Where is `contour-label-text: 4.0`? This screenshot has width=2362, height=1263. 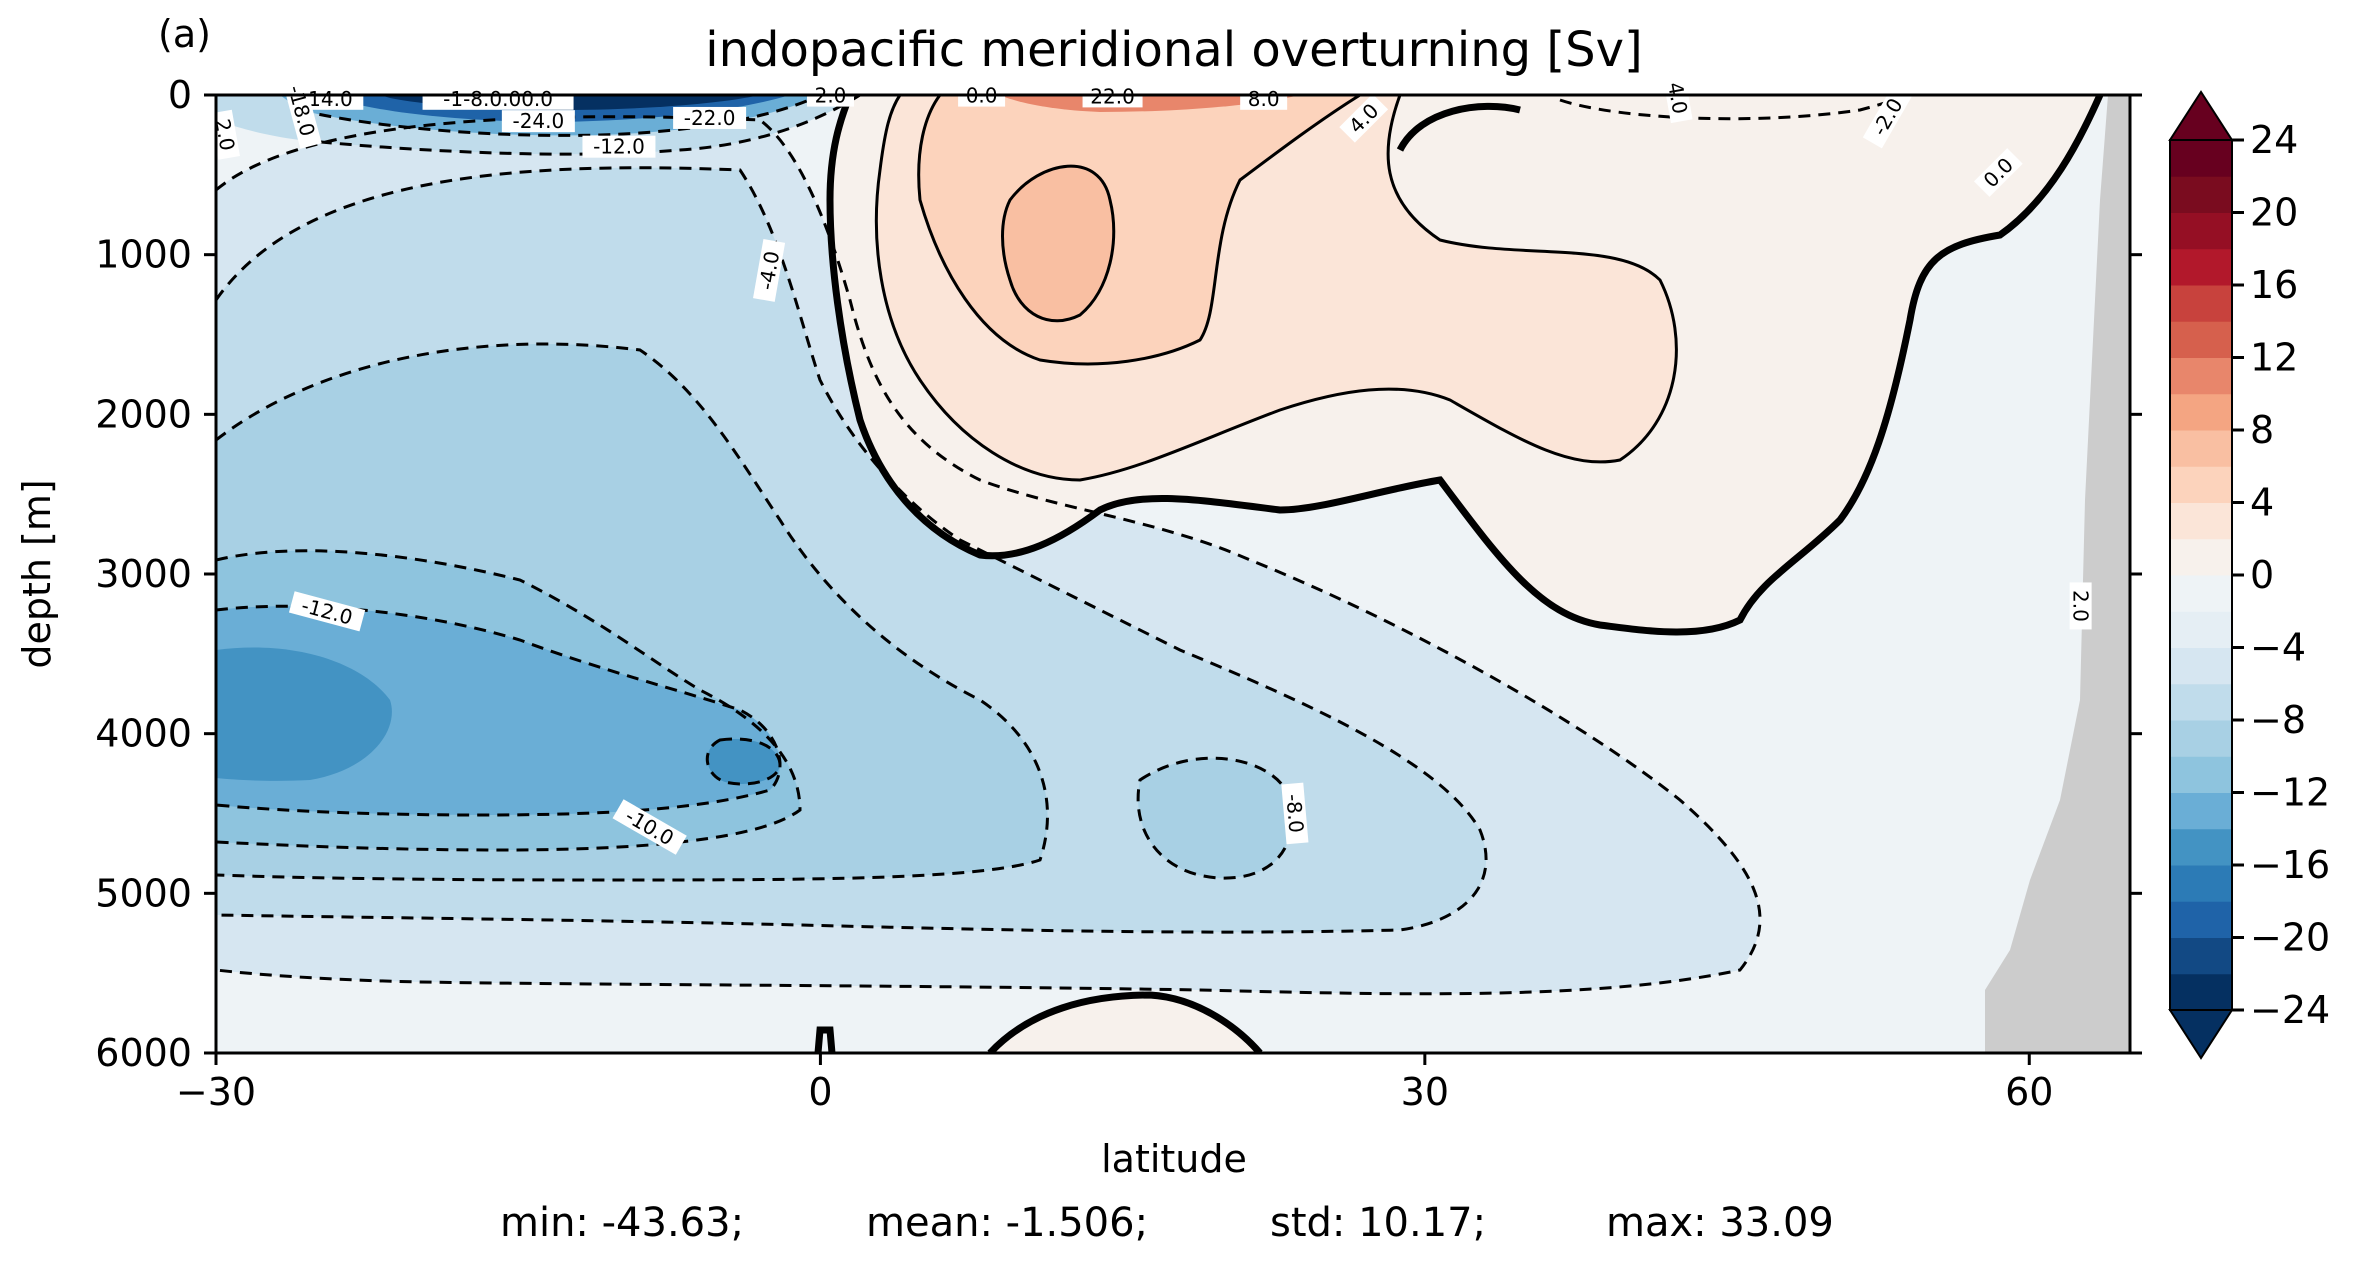
contour-label-text: 4.0 is located at coordinates (1677, 97).